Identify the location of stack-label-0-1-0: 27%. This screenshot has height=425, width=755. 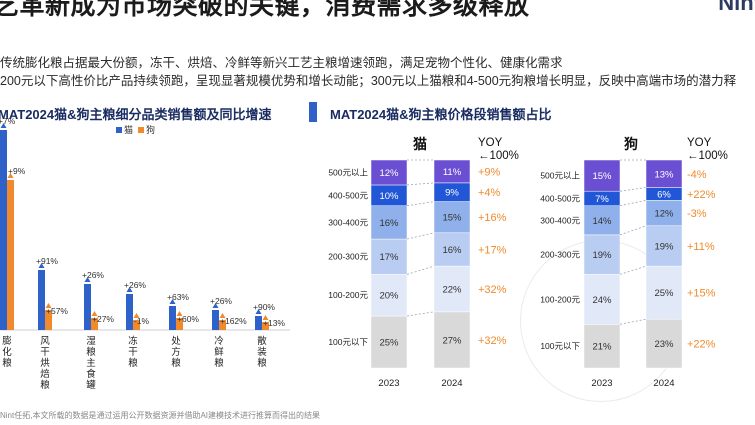
(452, 340).